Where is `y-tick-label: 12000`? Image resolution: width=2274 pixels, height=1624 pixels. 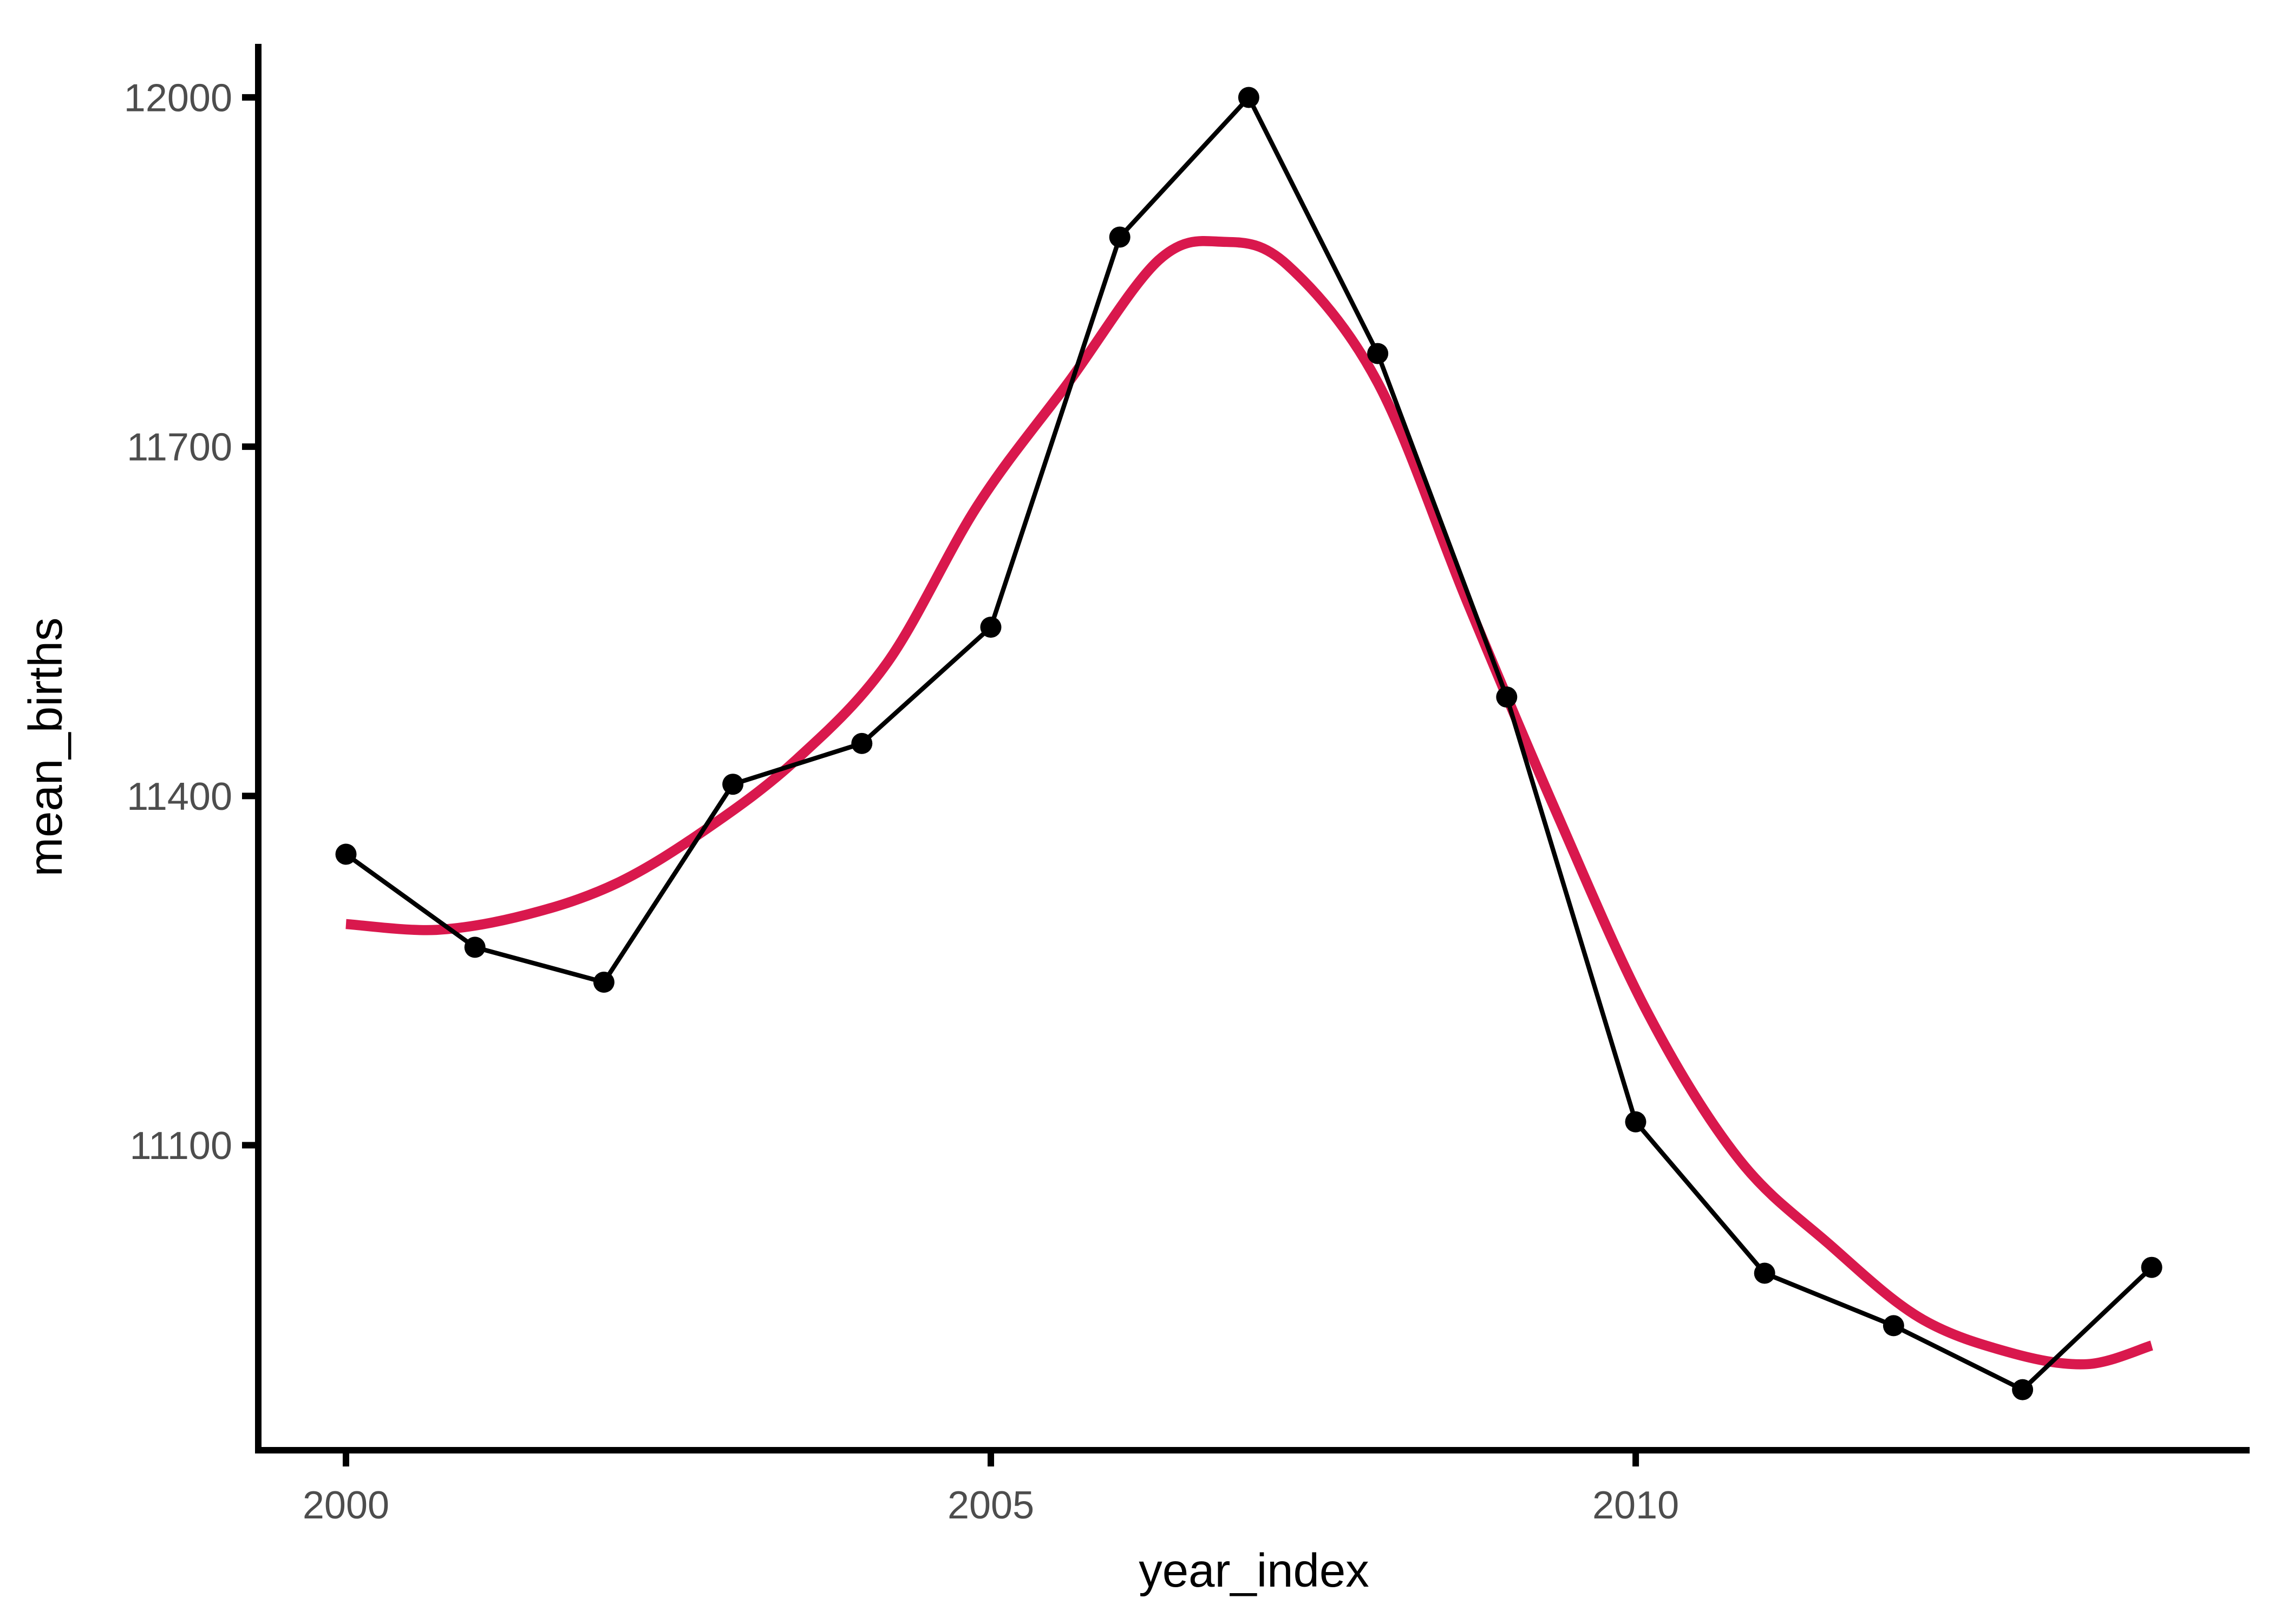 y-tick-label: 12000 is located at coordinates (178, 98).